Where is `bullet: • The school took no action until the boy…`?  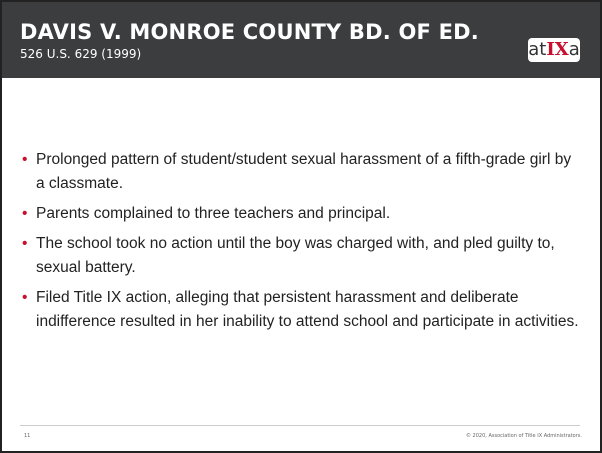 bullet: • The school took no action until the boy… is located at coordinates (302, 256).